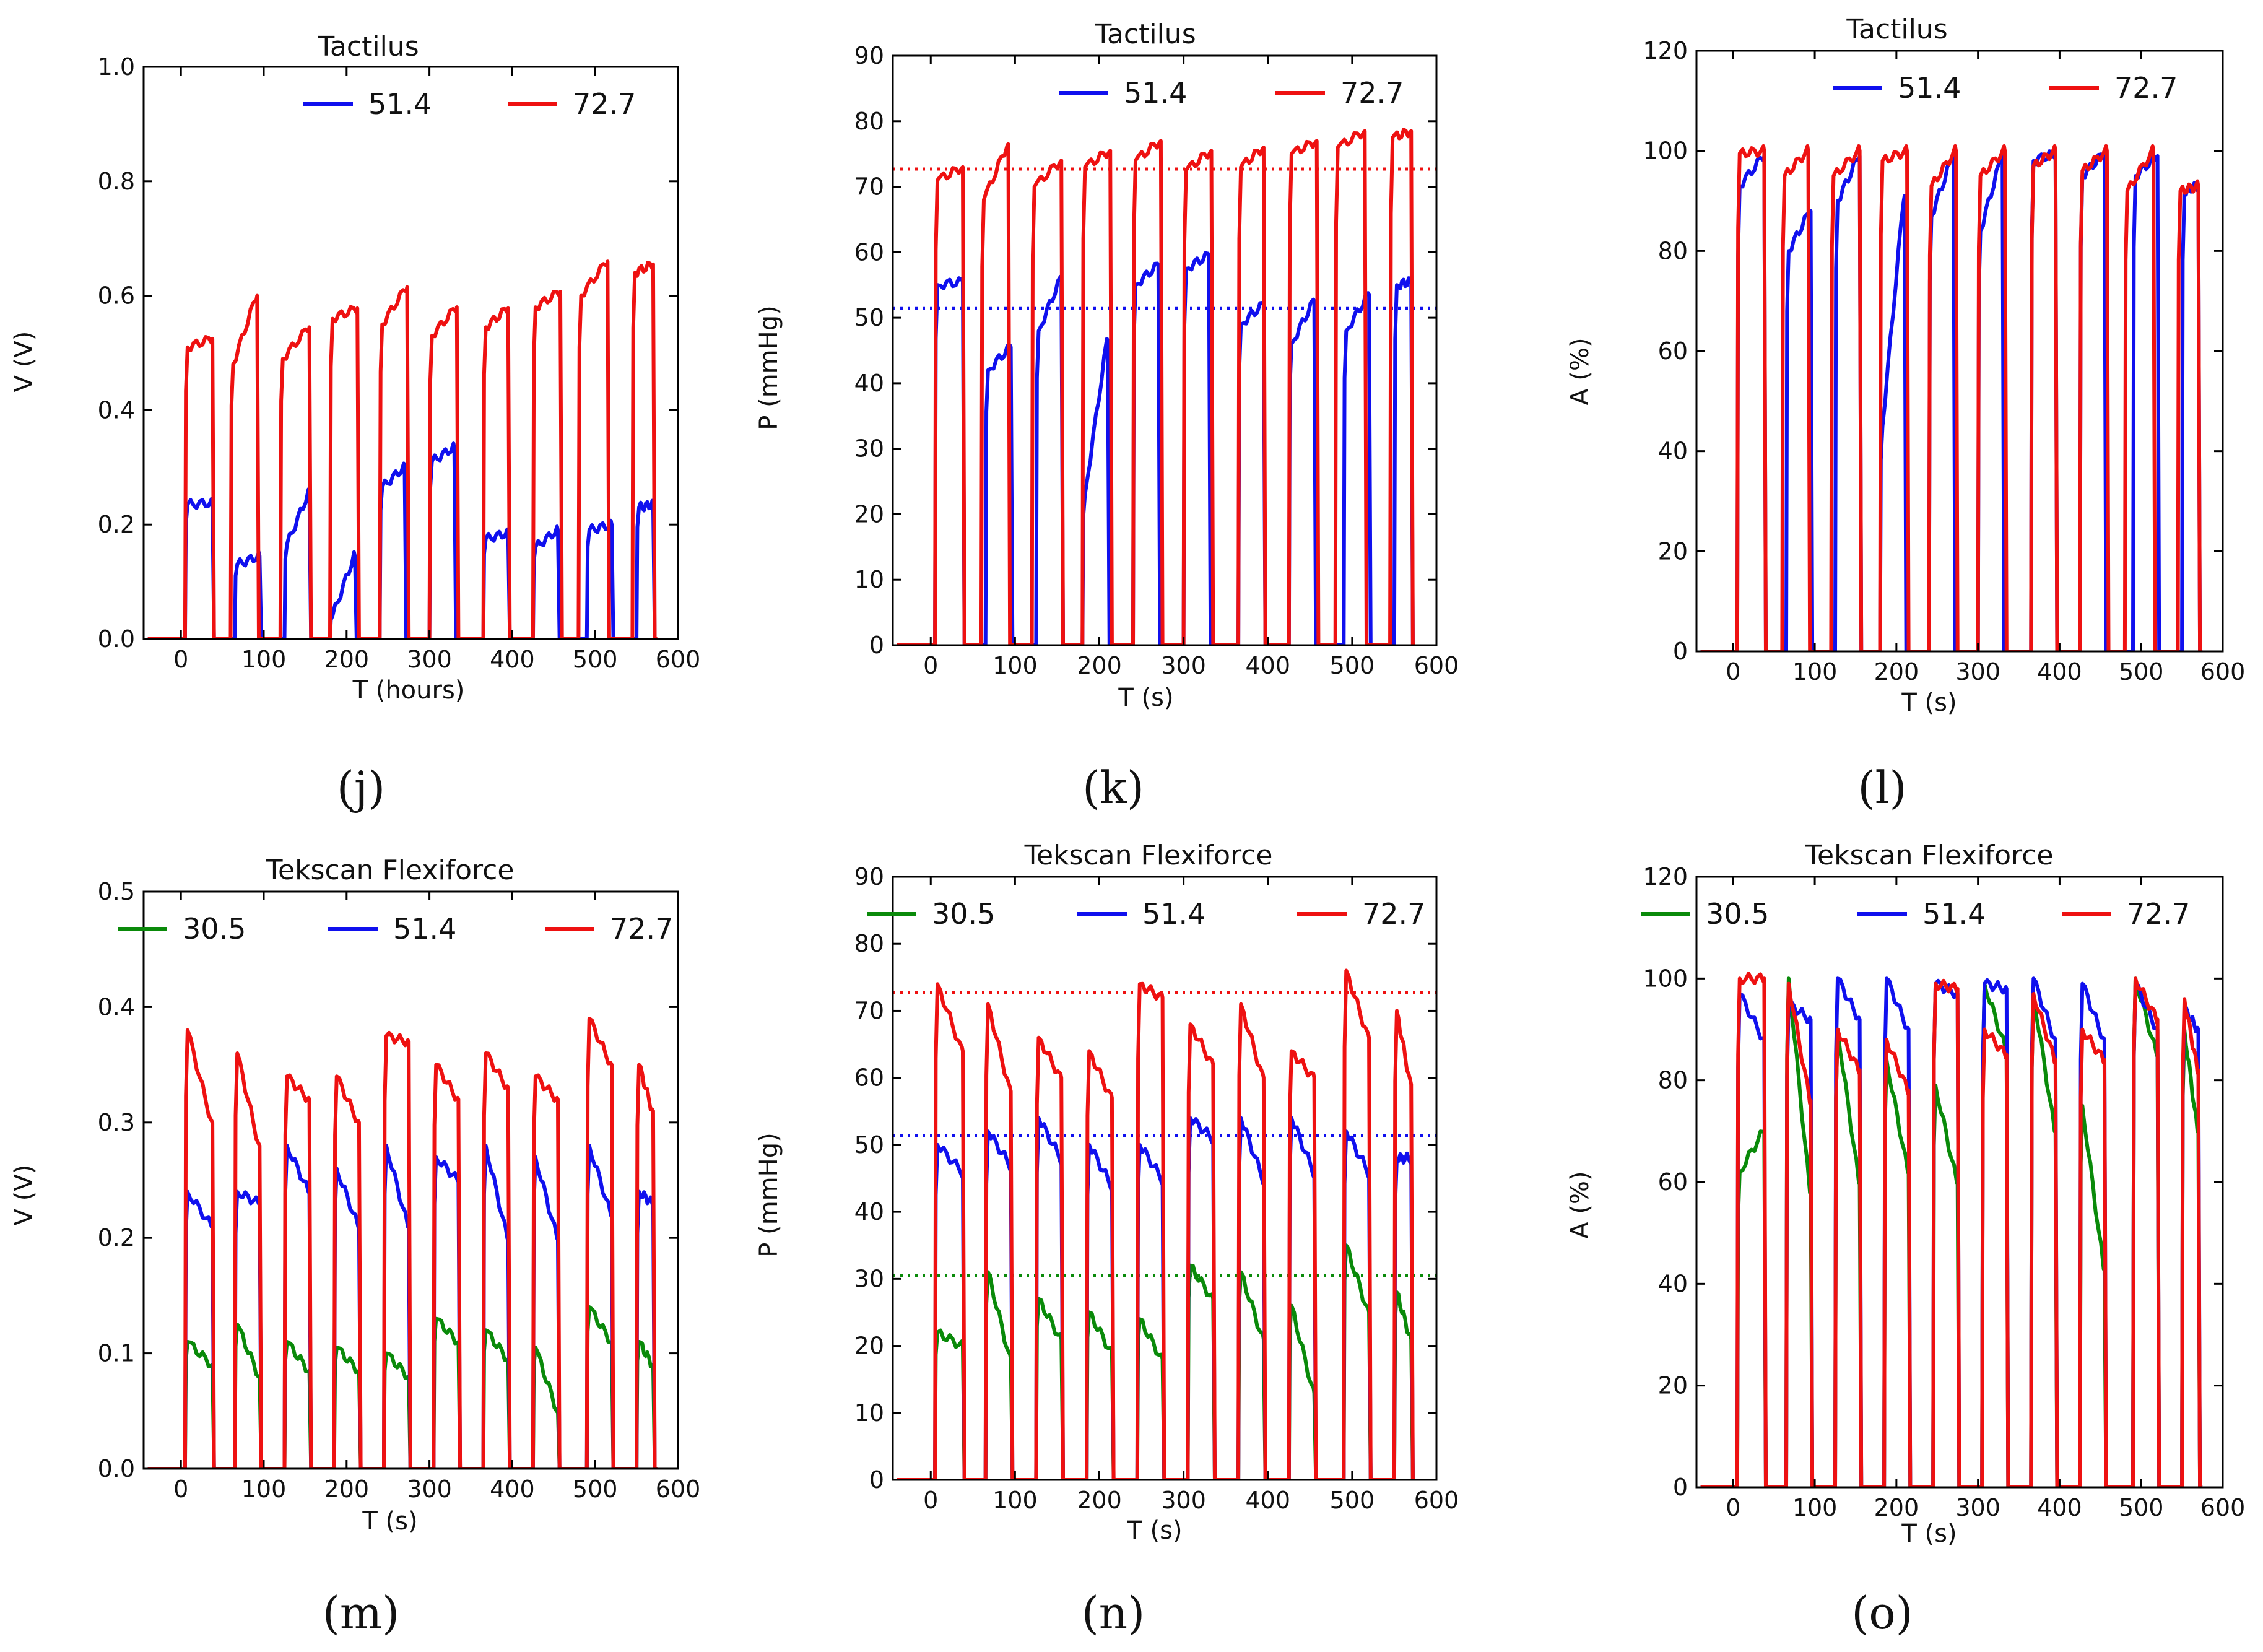  Describe the element at coordinates (869, 1145) in the screenshot. I see `y-tick-label: 50` at that location.